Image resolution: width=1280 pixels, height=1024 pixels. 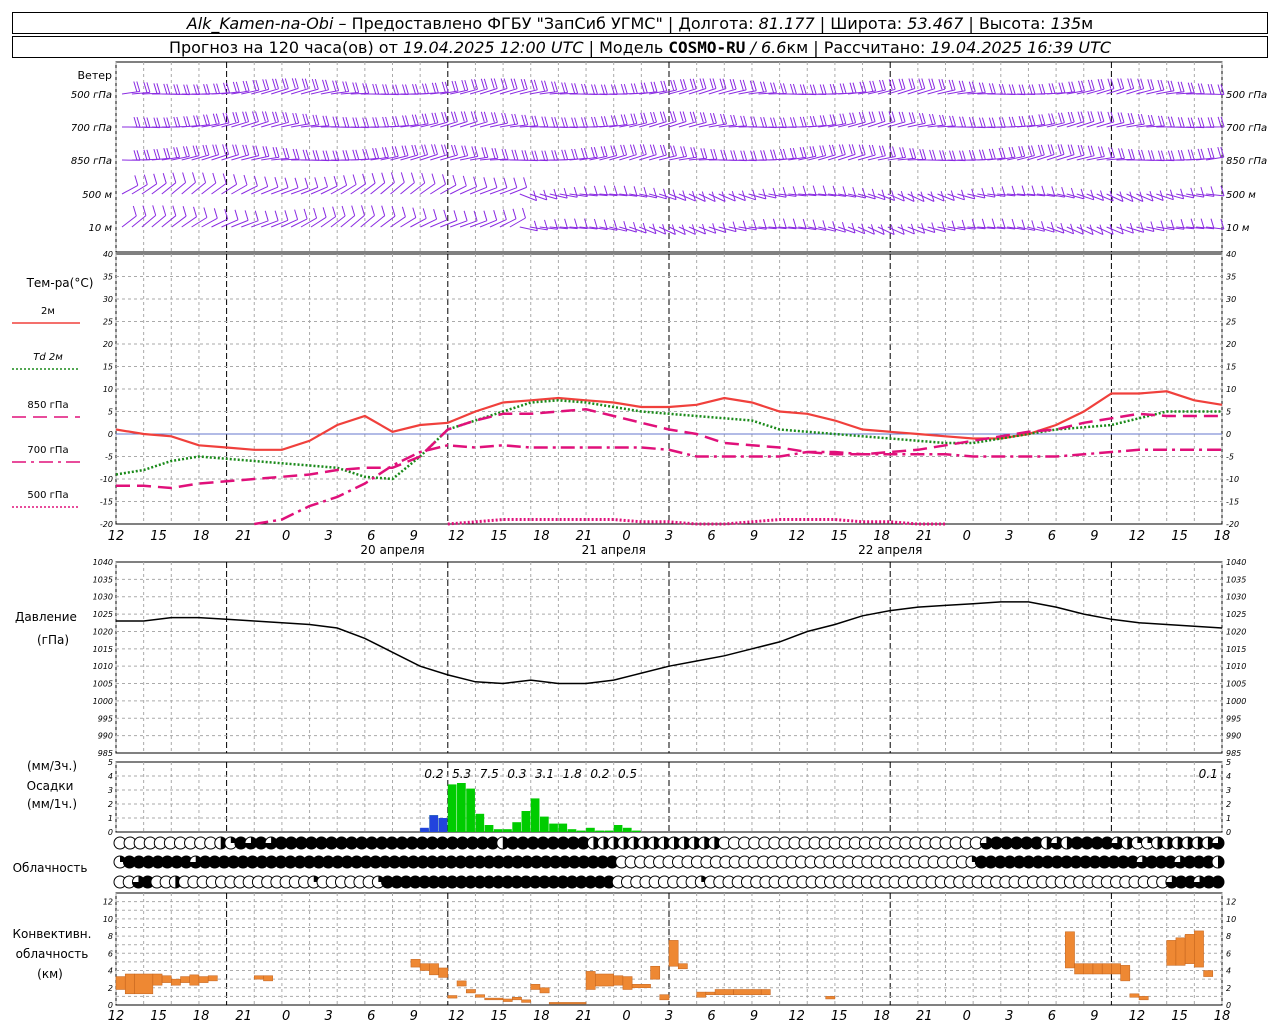 I want to click on temp-tick-right: 35, so click(x=1231, y=277).